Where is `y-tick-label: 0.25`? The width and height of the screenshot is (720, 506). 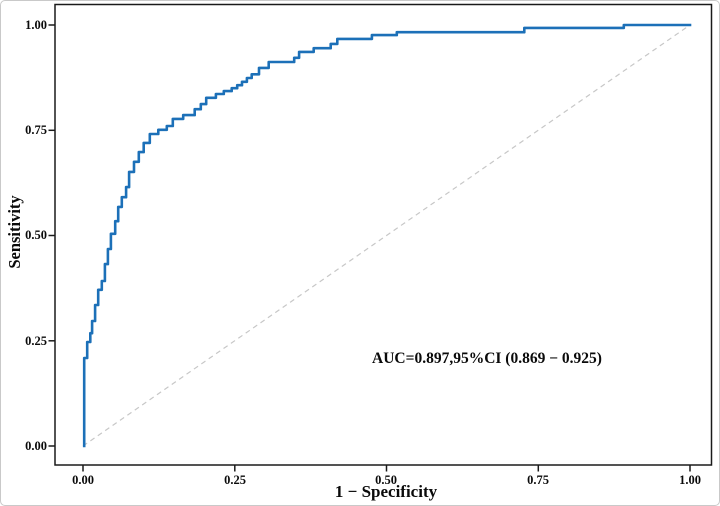 y-tick-label: 0.25 is located at coordinates (36, 341).